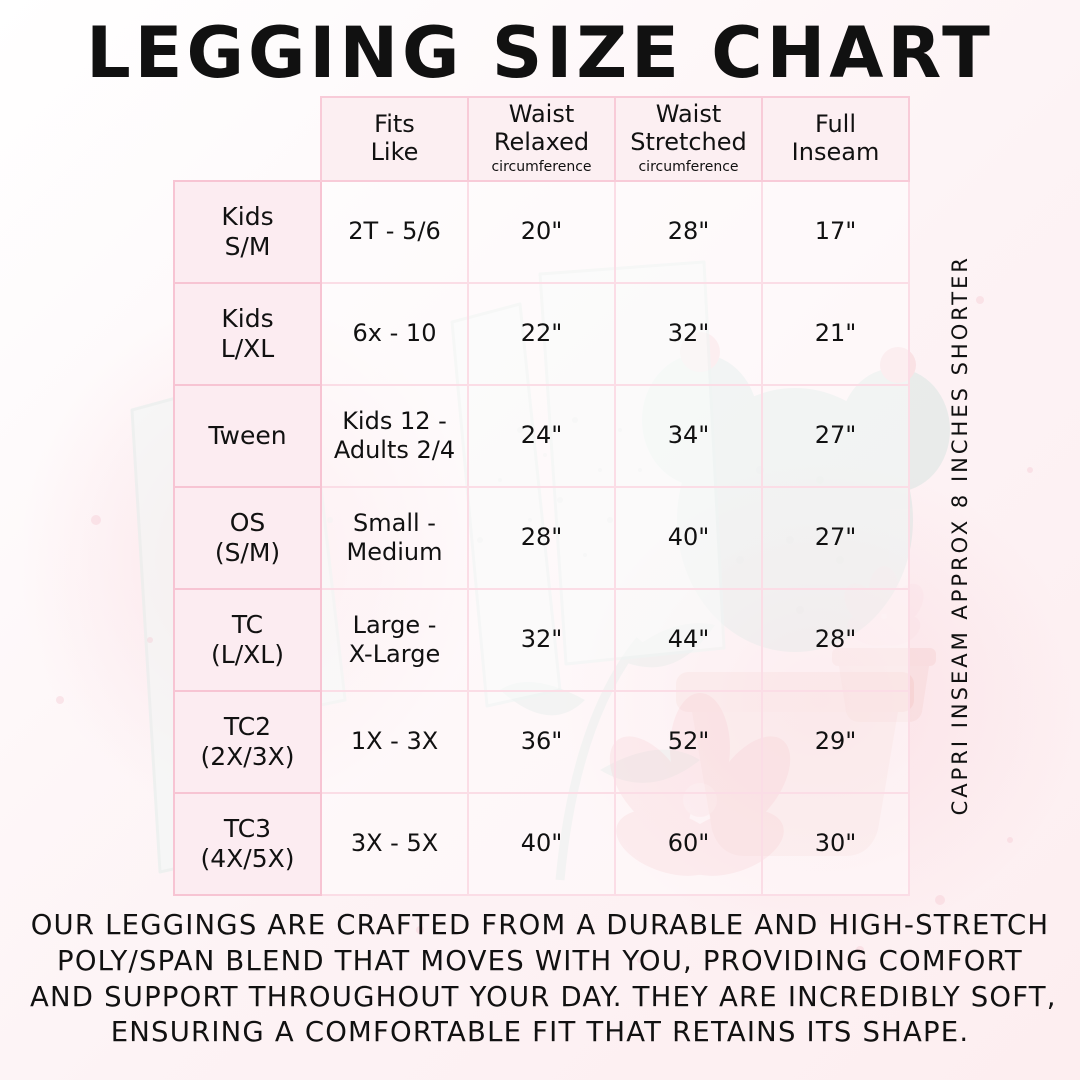  I want to click on fits-like-cell: 6x - 10, so click(394, 333).